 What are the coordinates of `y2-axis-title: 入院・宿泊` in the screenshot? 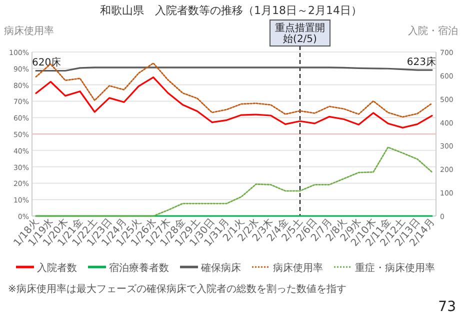 It's located at (433, 31).